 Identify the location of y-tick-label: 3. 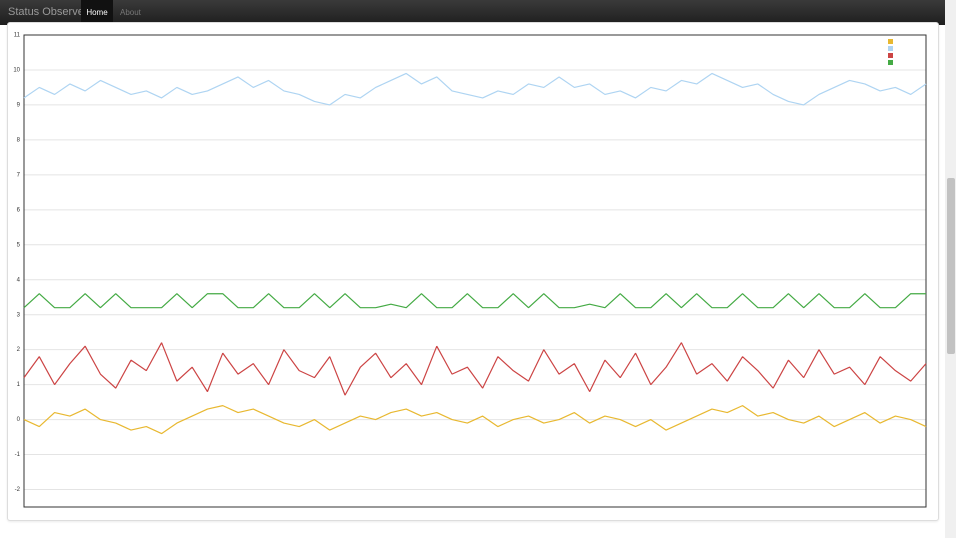
(19, 315).